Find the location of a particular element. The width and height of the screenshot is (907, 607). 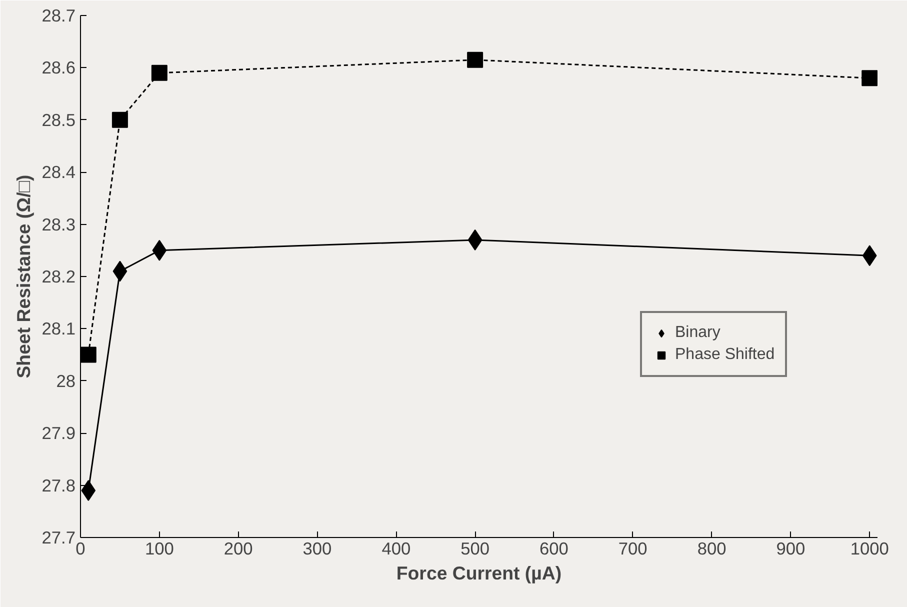

y-tick-label: 28 is located at coordinates (66, 380).